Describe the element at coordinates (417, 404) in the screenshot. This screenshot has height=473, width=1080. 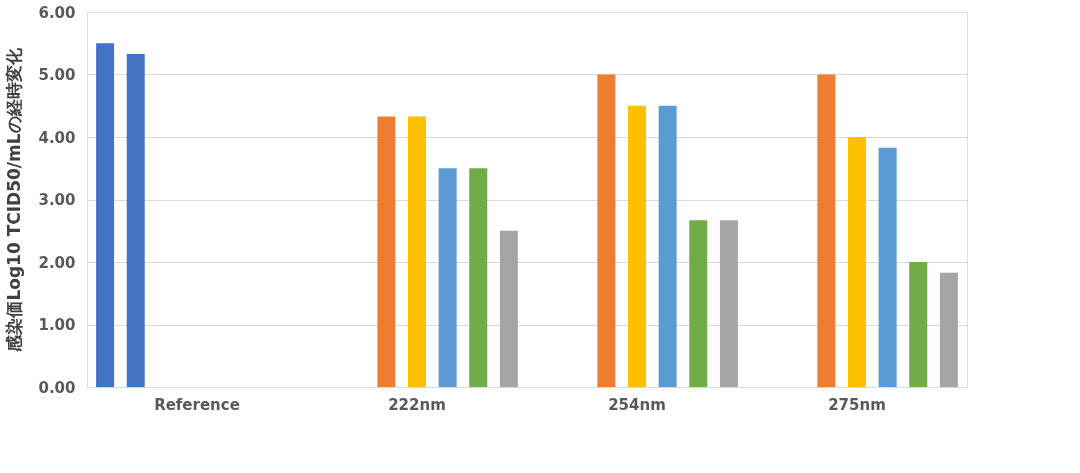
I see `x-tick-label: 222nm` at that location.